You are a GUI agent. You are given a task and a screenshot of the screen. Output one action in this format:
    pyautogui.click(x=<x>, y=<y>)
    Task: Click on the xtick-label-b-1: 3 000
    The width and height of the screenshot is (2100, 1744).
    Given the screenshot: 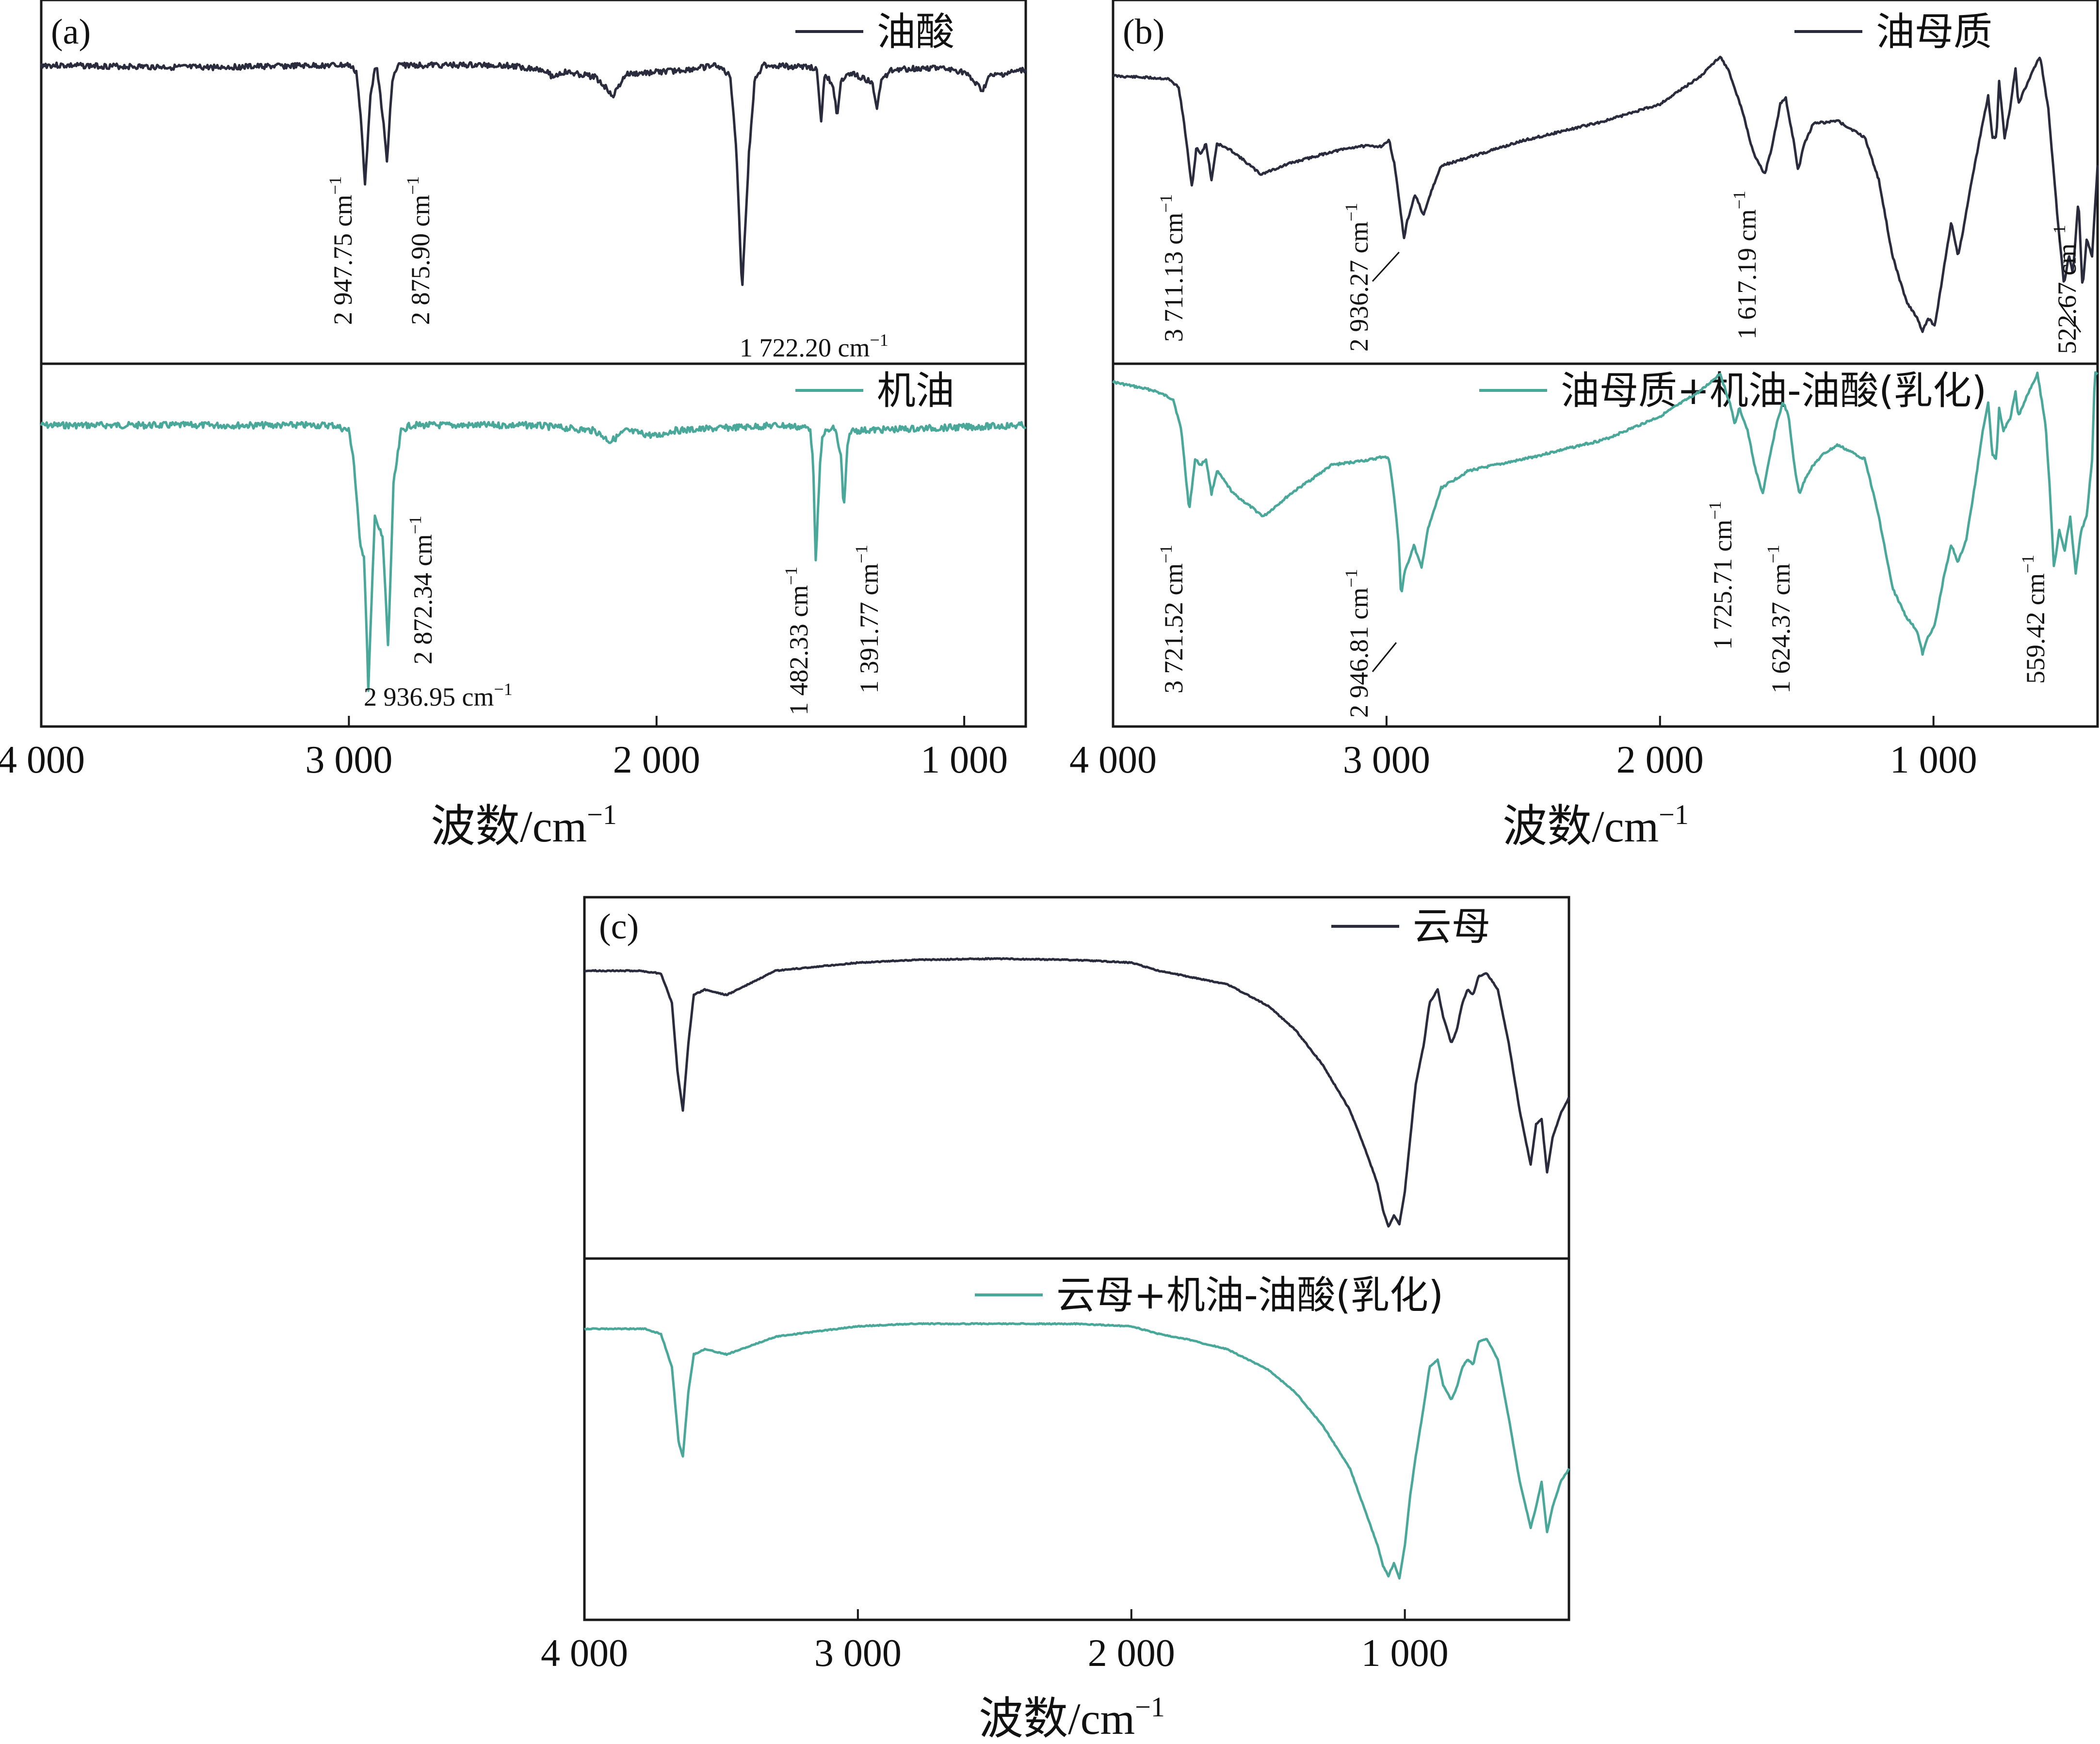 What is the action you would take?
    pyautogui.click(x=1386, y=760)
    